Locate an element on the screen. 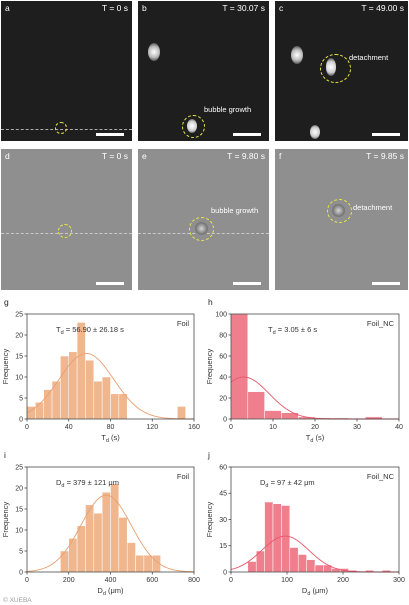 The height and width of the screenshot is (605, 409). x-tick-label: 400 is located at coordinates (111, 580).